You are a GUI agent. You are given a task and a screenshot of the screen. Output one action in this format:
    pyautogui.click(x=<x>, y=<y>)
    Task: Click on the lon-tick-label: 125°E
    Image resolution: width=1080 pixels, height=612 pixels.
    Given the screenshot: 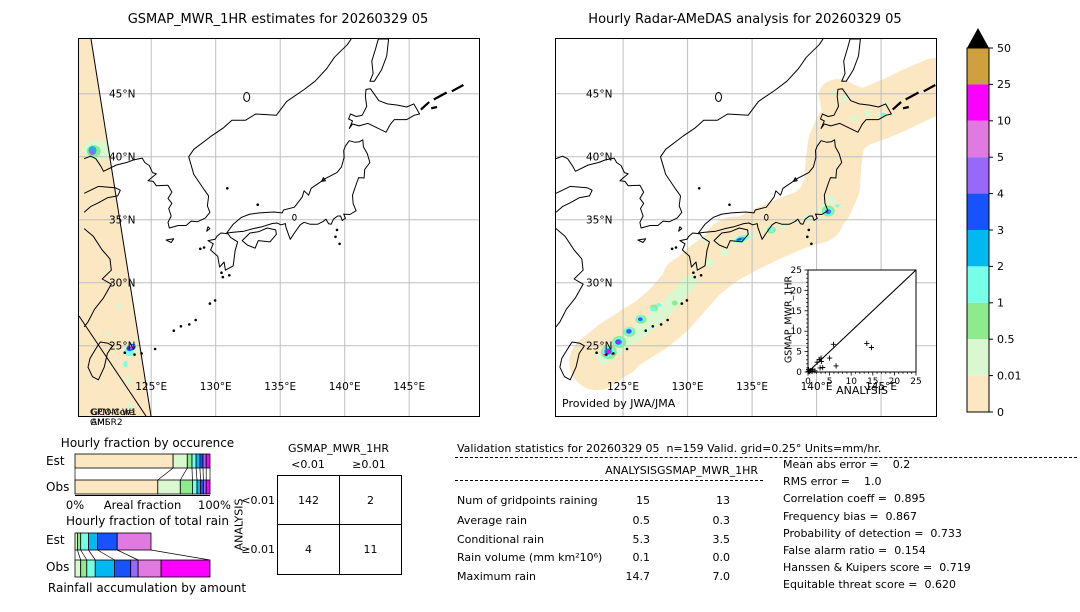 What is the action you would take?
    pyautogui.click(x=623, y=387)
    